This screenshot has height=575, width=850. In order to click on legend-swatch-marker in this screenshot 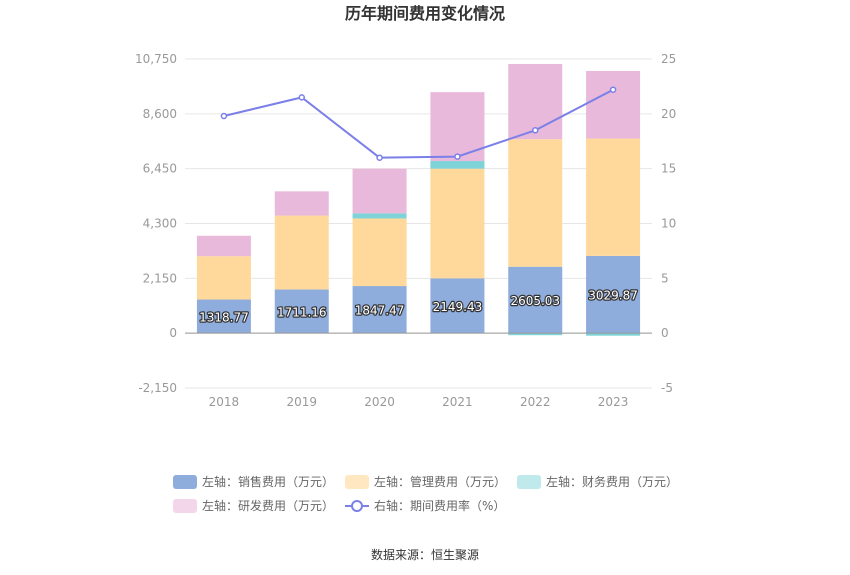, I will do `click(357, 506)`.